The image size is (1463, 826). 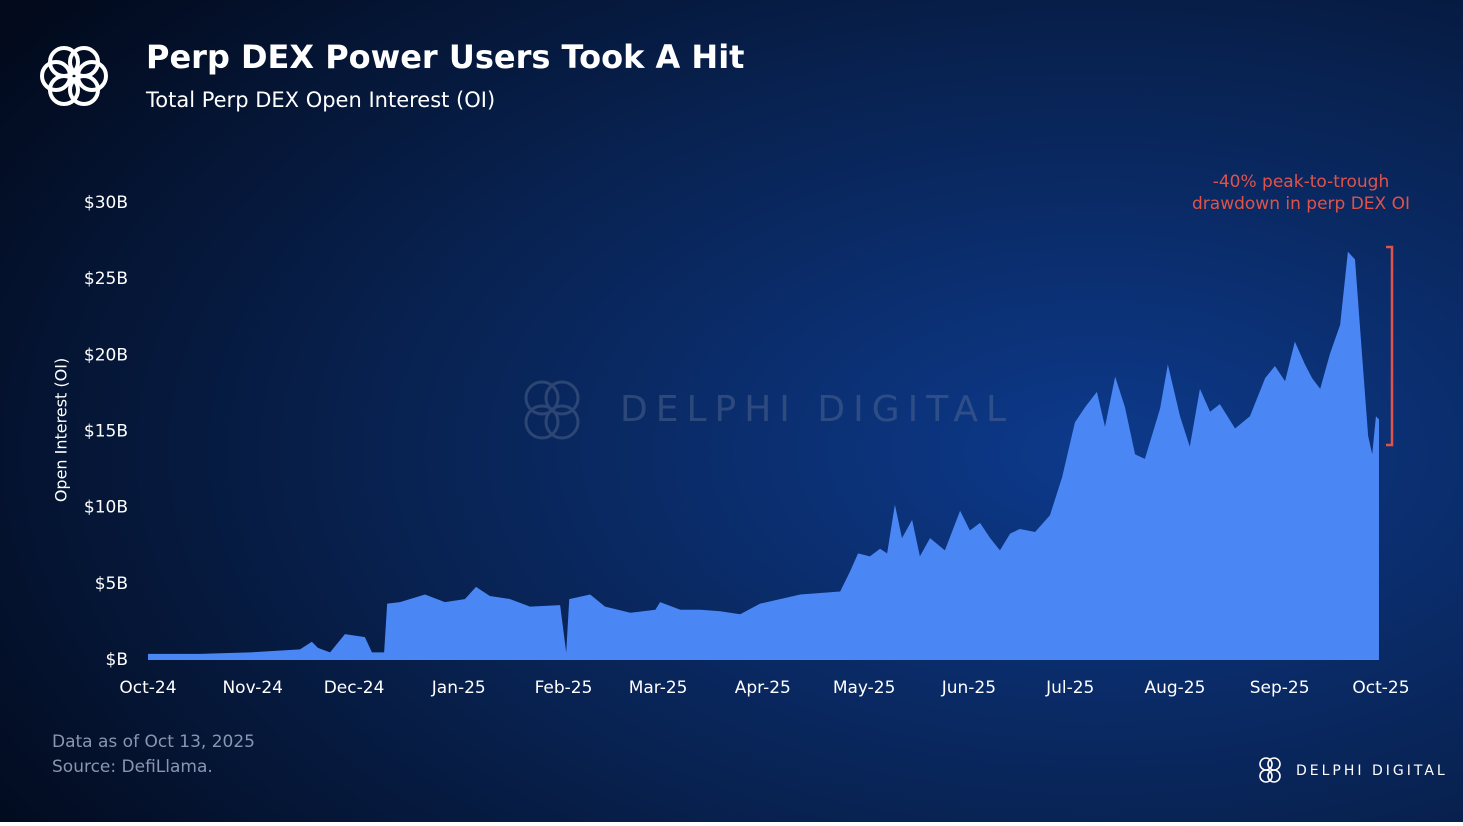 I want to click on watermark: DELPHI DIGITAL, so click(x=817, y=409).